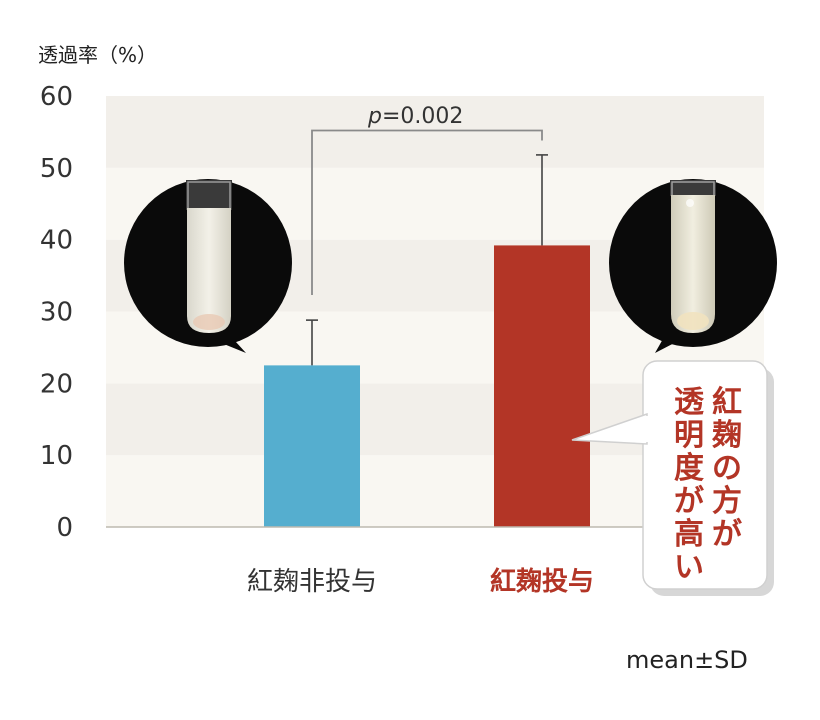  Describe the element at coordinates (56, 384) in the screenshot. I see `y-tick-label: 20` at that location.